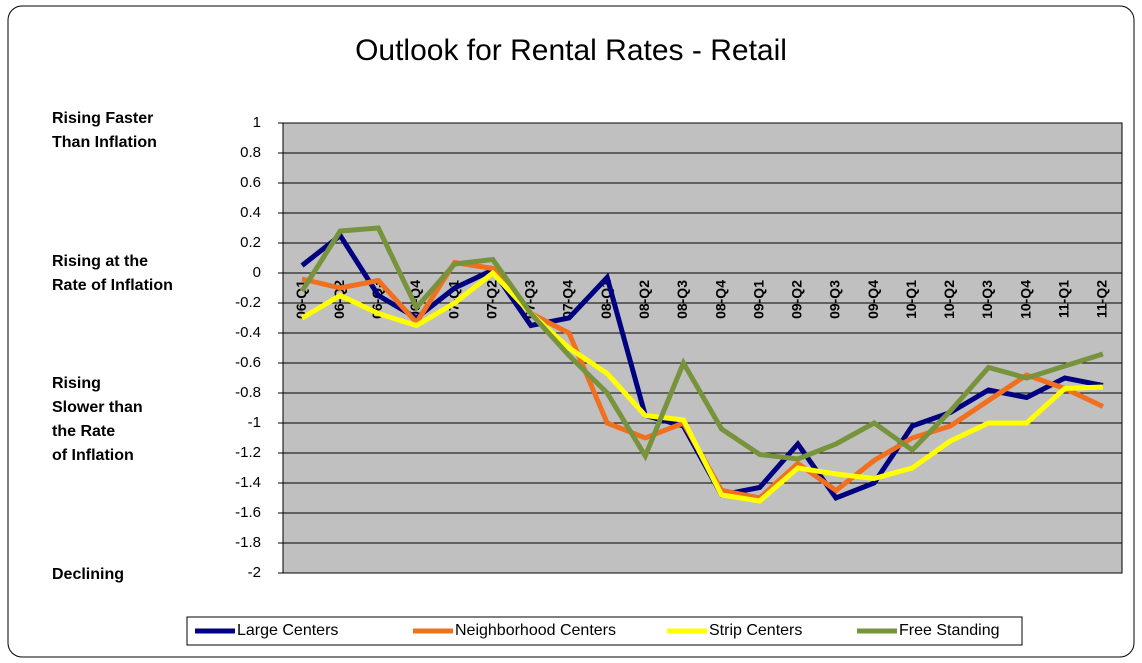  What do you see at coordinates (1102, 299) in the screenshot?
I see `x-tick-label: 11-Q2` at bounding box center [1102, 299].